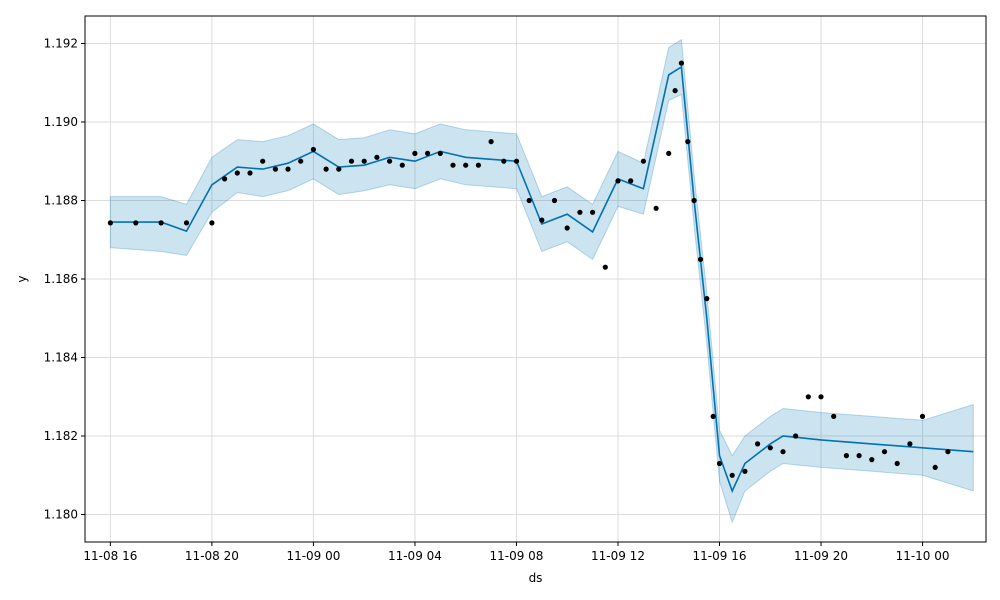 This screenshot has height=600, width=1000. Describe the element at coordinates (61, 200) in the screenshot. I see `y-tick-label: 1.188` at that location.